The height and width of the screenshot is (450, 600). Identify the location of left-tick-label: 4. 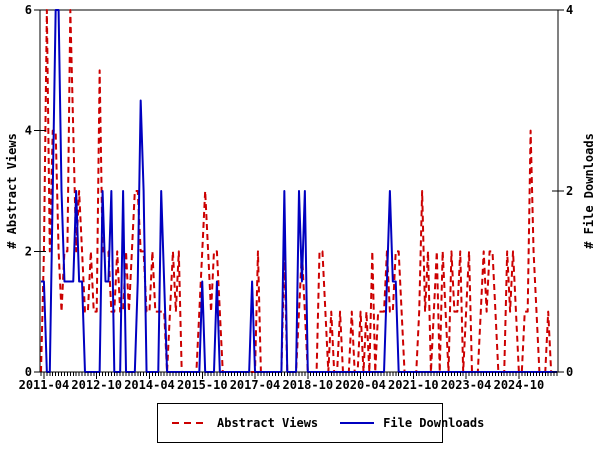
(28, 131).